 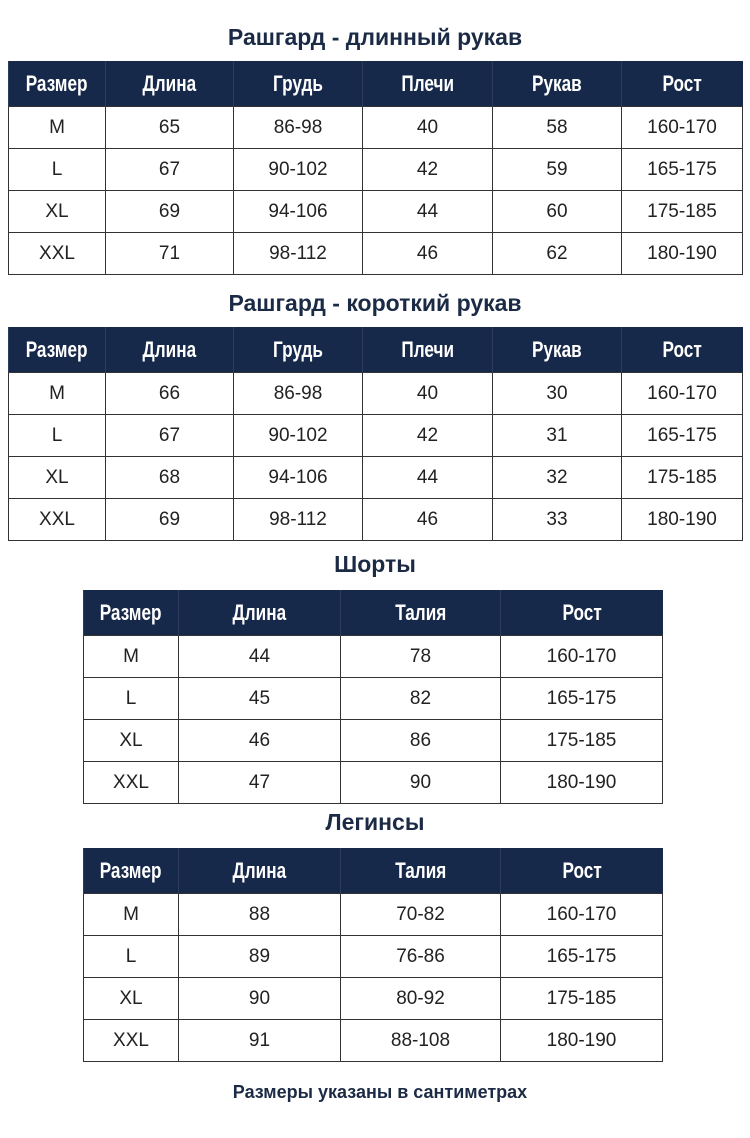 I want to click on table-cell: 66, so click(x=169, y=393).